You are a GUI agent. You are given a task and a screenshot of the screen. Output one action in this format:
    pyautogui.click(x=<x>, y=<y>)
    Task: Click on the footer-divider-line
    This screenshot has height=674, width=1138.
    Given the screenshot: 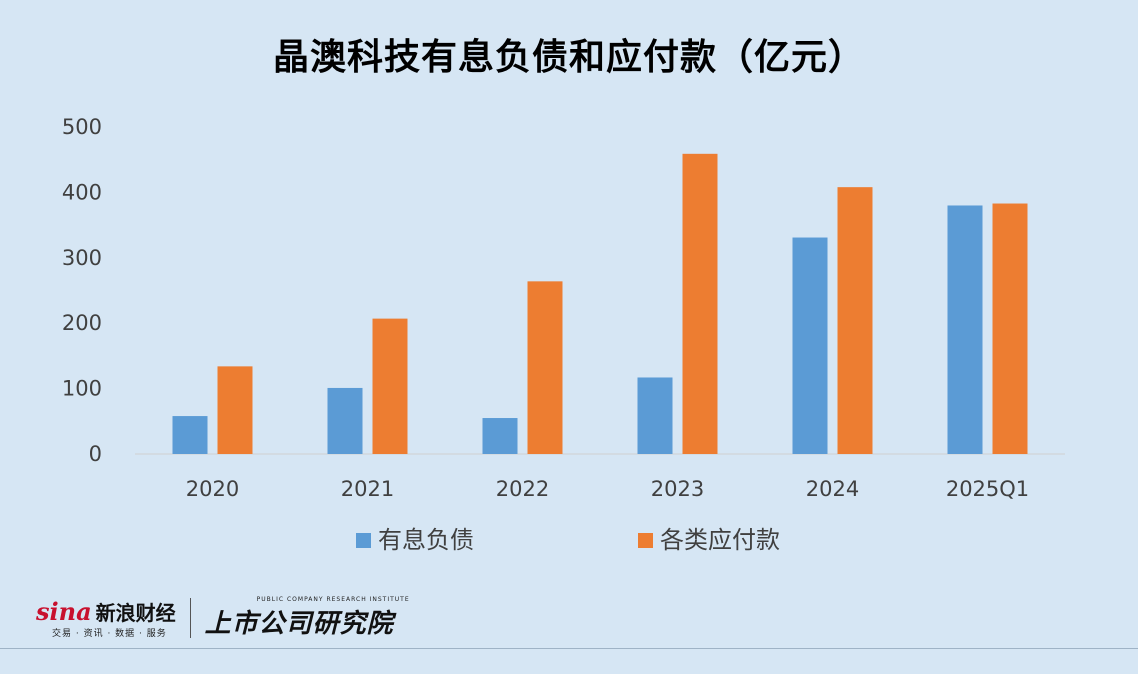 What is the action you would take?
    pyautogui.click(x=569, y=648)
    